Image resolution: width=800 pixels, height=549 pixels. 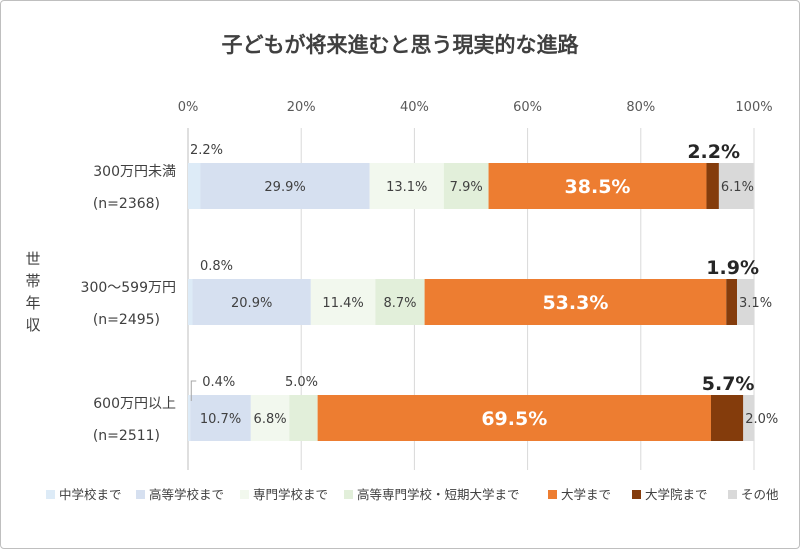 What do you see at coordinates (186, 494) in the screenshot?
I see `legend-label: 高等学校まで` at bounding box center [186, 494].